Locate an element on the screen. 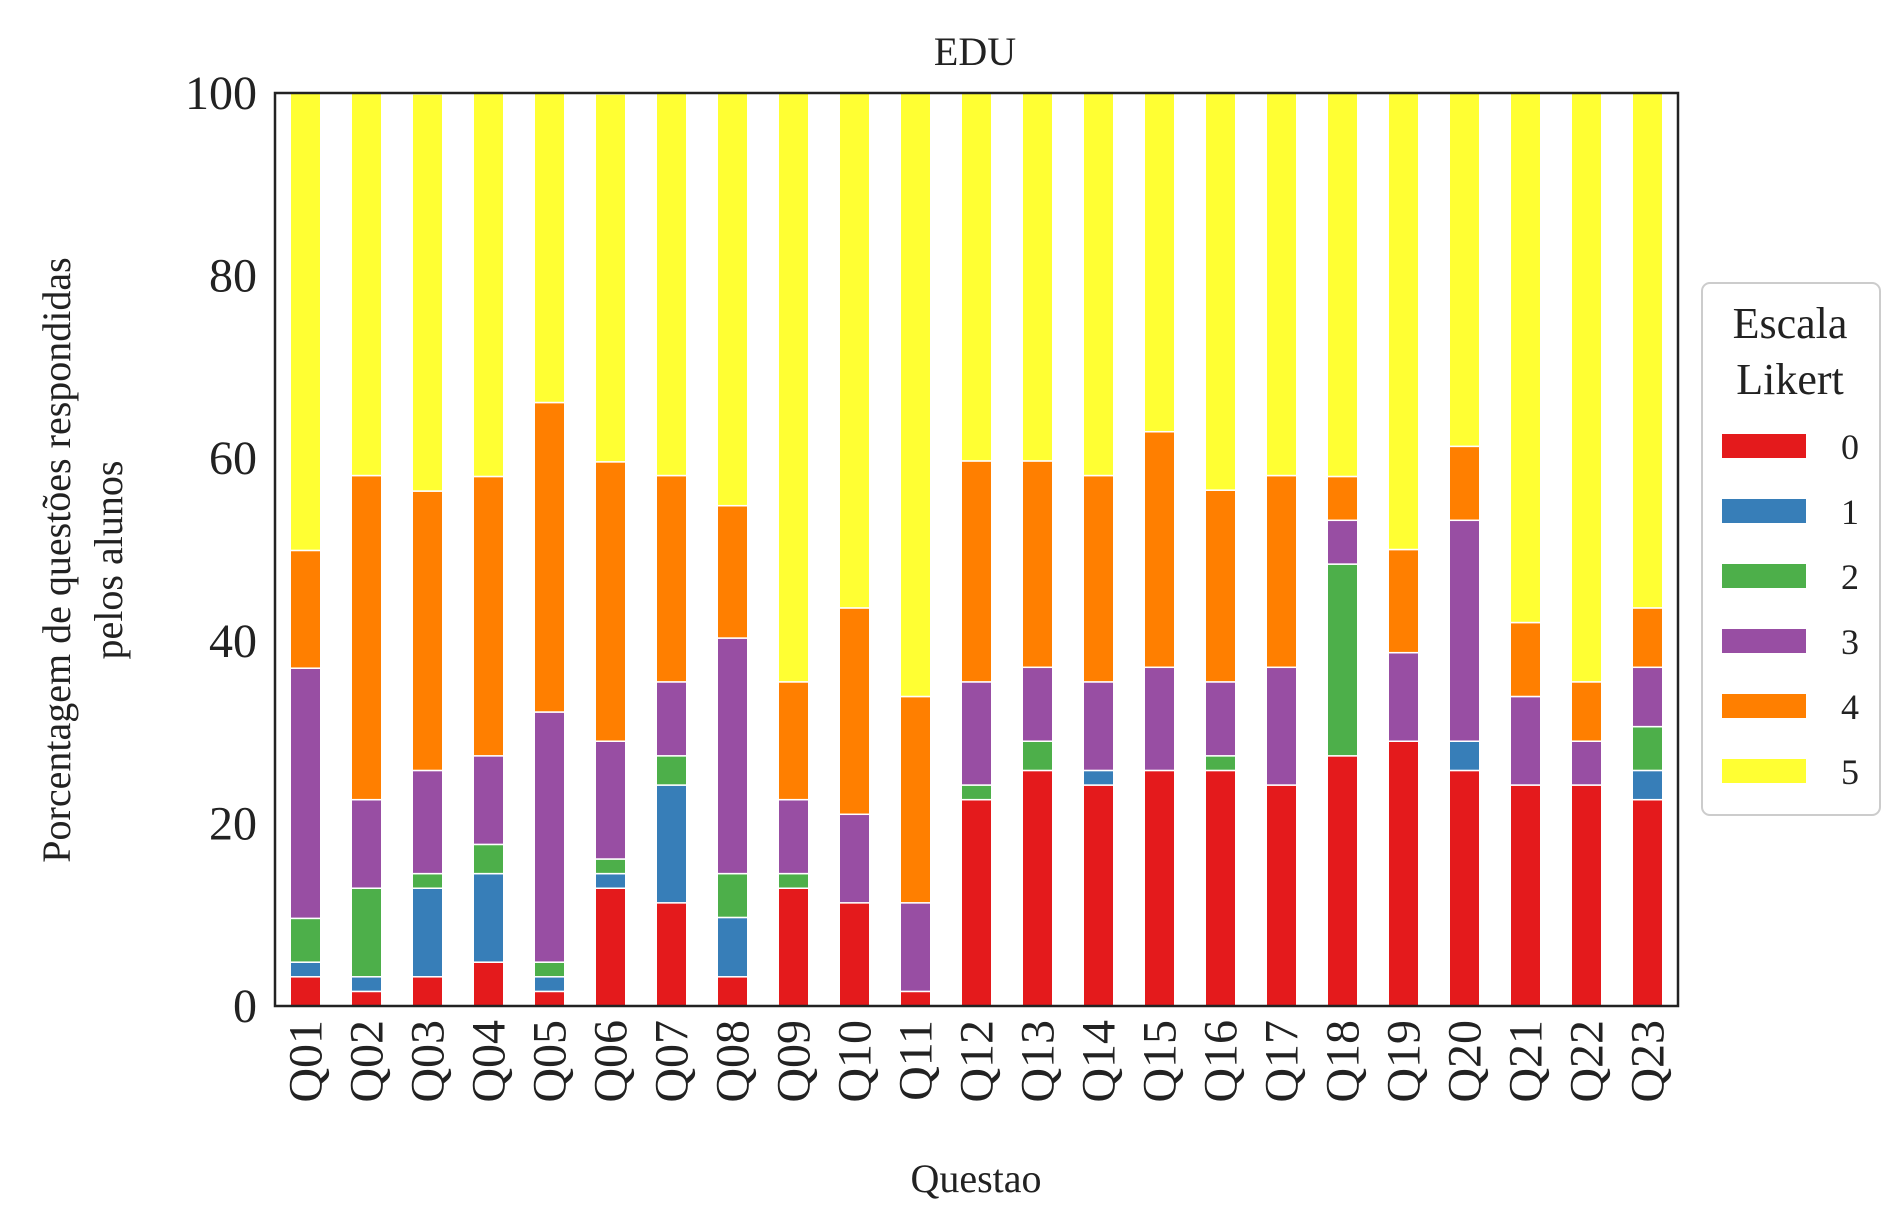  x-tick-label: Q04 is located at coordinates (489, 1061).